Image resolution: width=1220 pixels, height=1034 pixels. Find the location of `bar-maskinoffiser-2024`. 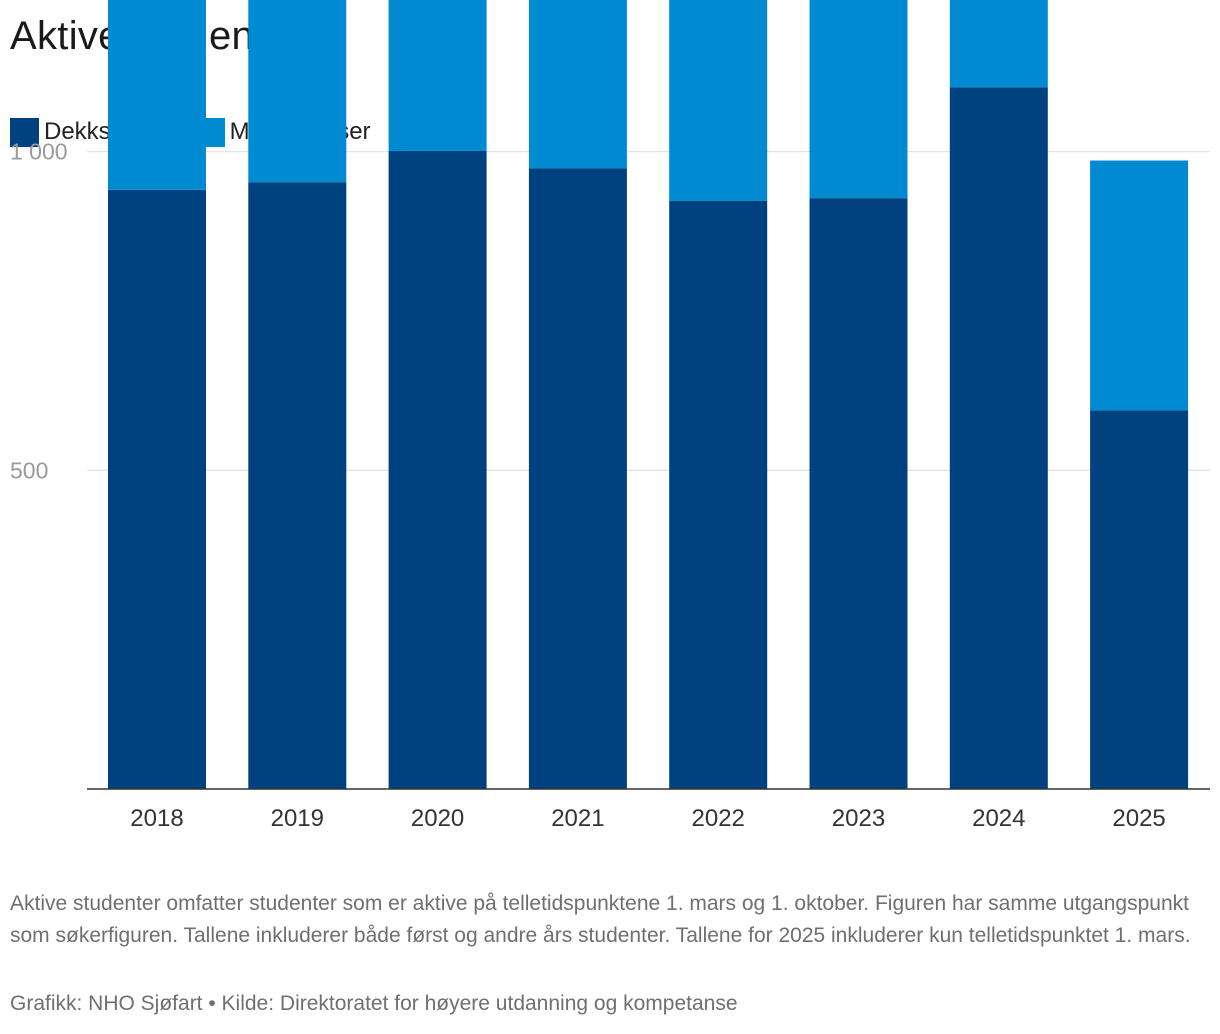

bar-maskinoffiser-2024 is located at coordinates (998, 44).